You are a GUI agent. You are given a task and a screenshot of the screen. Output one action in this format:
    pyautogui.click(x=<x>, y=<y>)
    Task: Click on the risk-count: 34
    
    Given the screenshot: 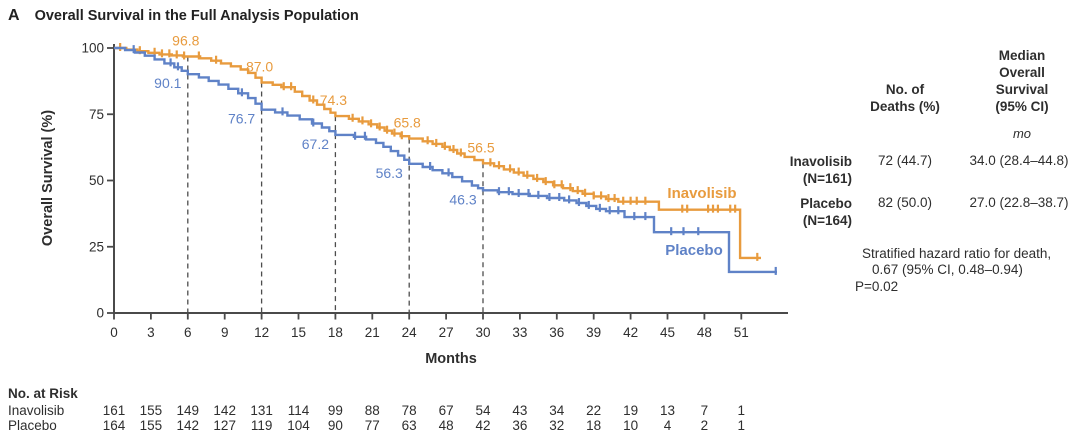 What is the action you would take?
    pyautogui.click(x=557, y=410)
    